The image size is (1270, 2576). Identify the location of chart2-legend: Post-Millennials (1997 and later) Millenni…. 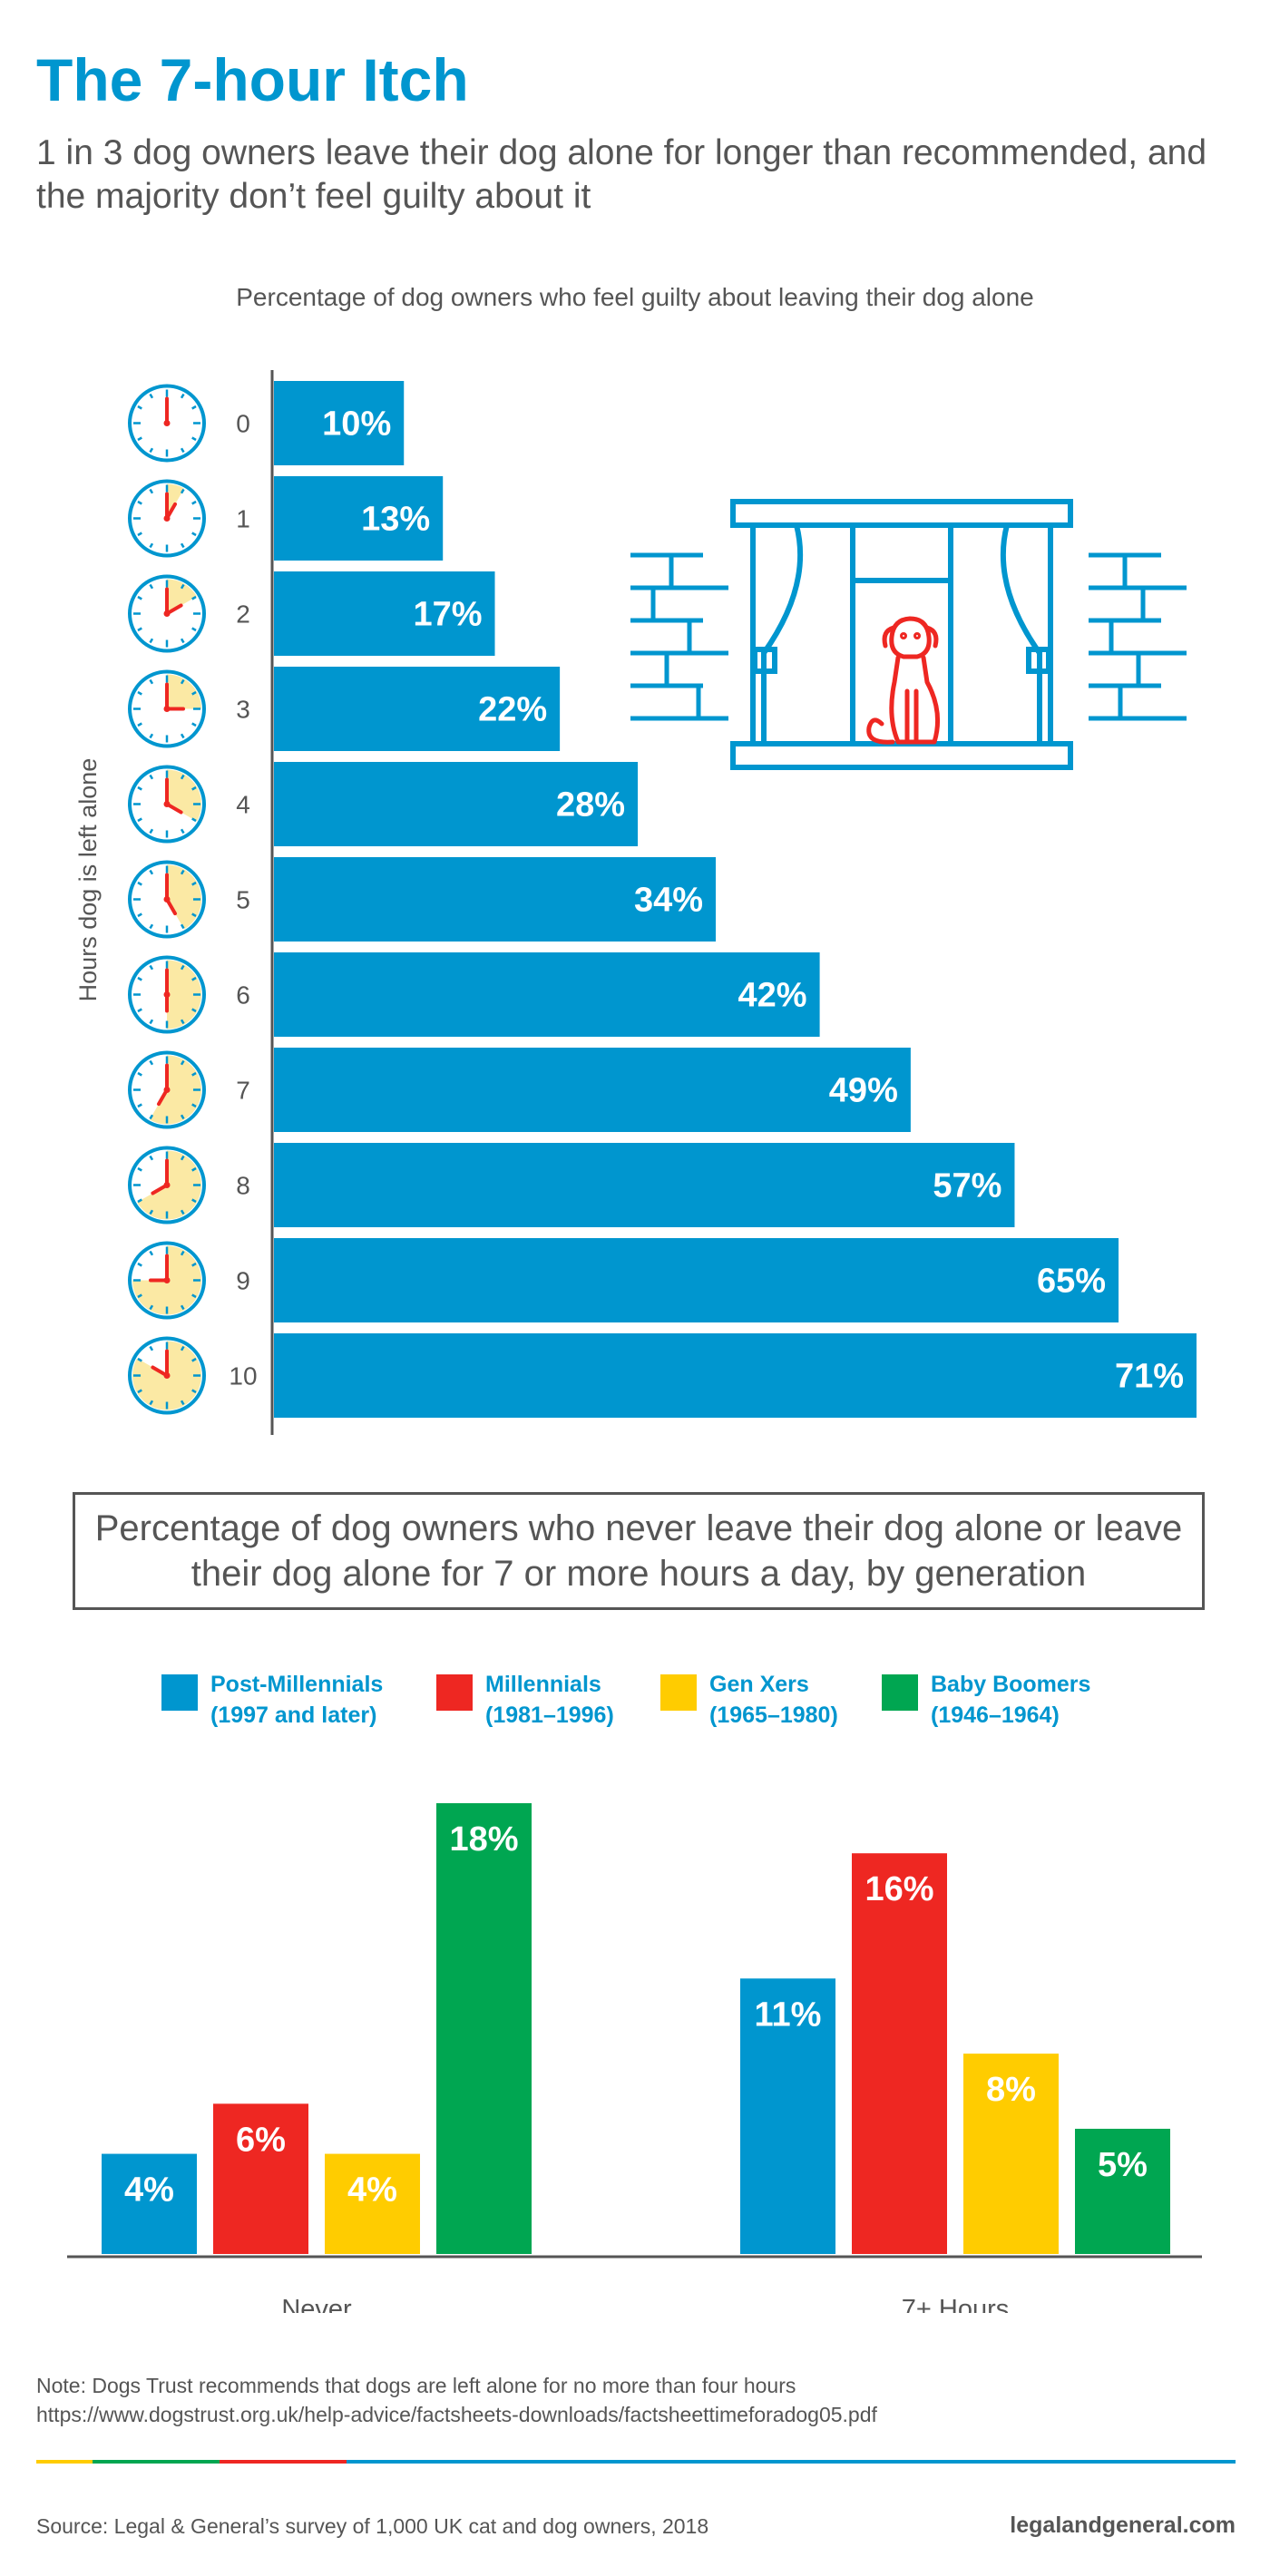
(635, 1705).